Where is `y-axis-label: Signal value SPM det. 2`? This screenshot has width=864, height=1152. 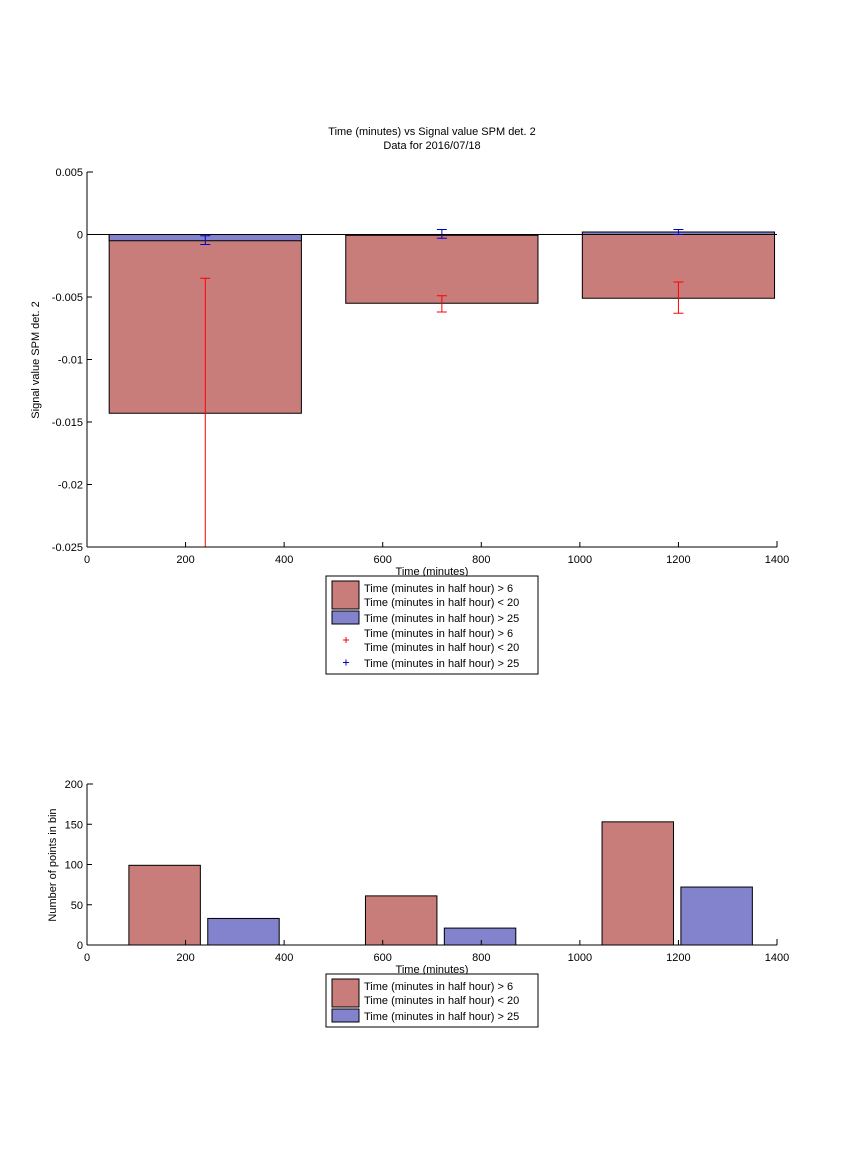
y-axis-label: Signal value SPM det. 2 is located at coordinates (36, 359).